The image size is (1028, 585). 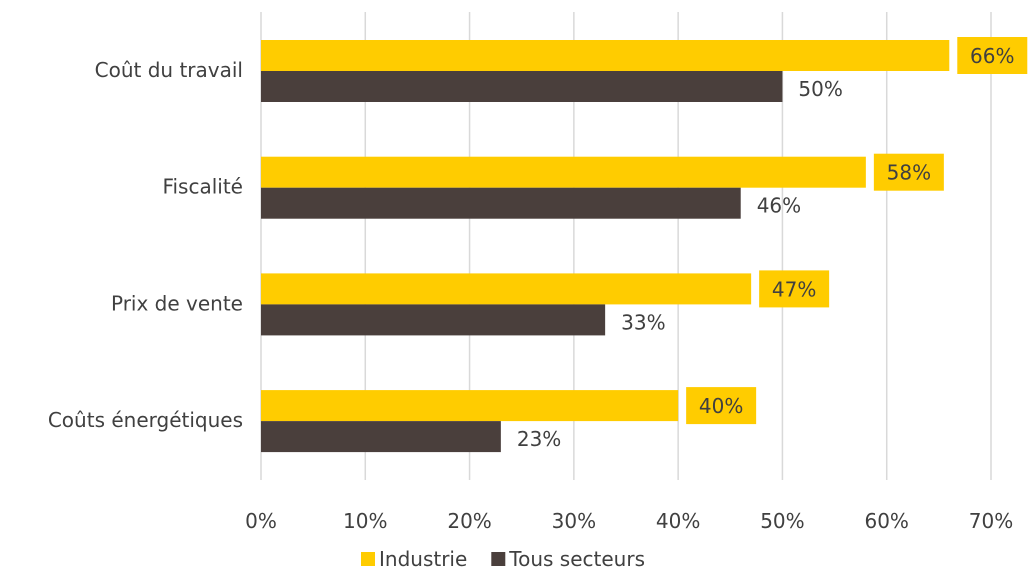 I want to click on legend: Industrie Tous secteurs, so click(x=503, y=559).